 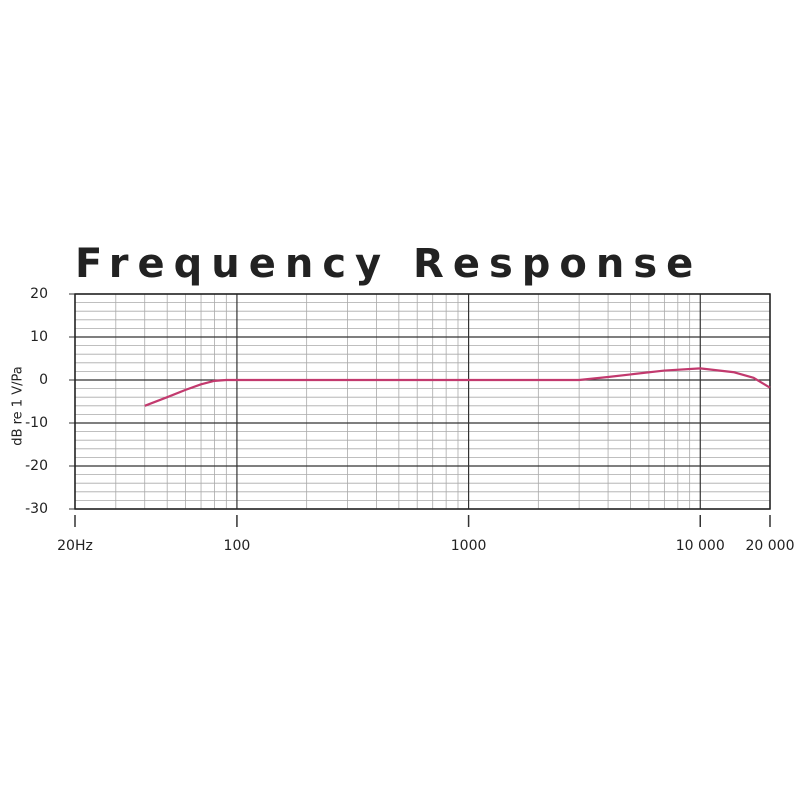 I want to click on y-tick-label: 10, so click(x=39, y=337).